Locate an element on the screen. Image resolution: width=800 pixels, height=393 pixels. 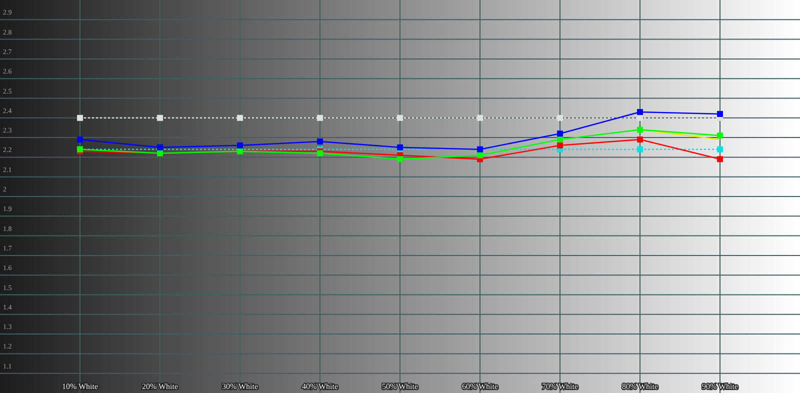
x-tick-label: 40% White is located at coordinates (320, 386).